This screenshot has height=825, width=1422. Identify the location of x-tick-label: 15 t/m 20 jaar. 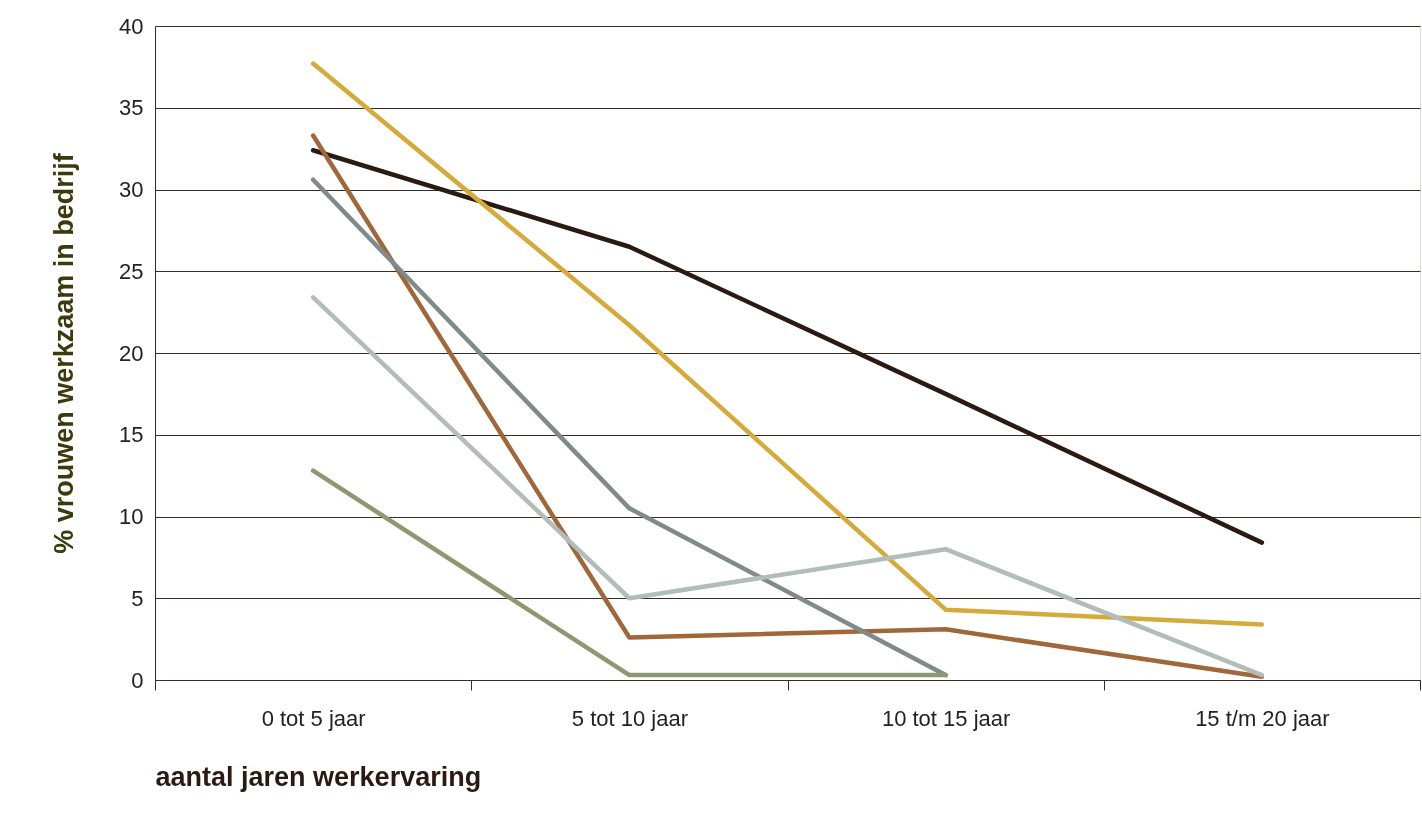
(1262, 718).